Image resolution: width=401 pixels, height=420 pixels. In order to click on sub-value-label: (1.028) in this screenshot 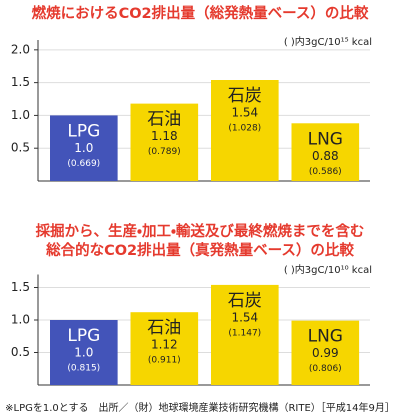, I will do `click(244, 129)`.